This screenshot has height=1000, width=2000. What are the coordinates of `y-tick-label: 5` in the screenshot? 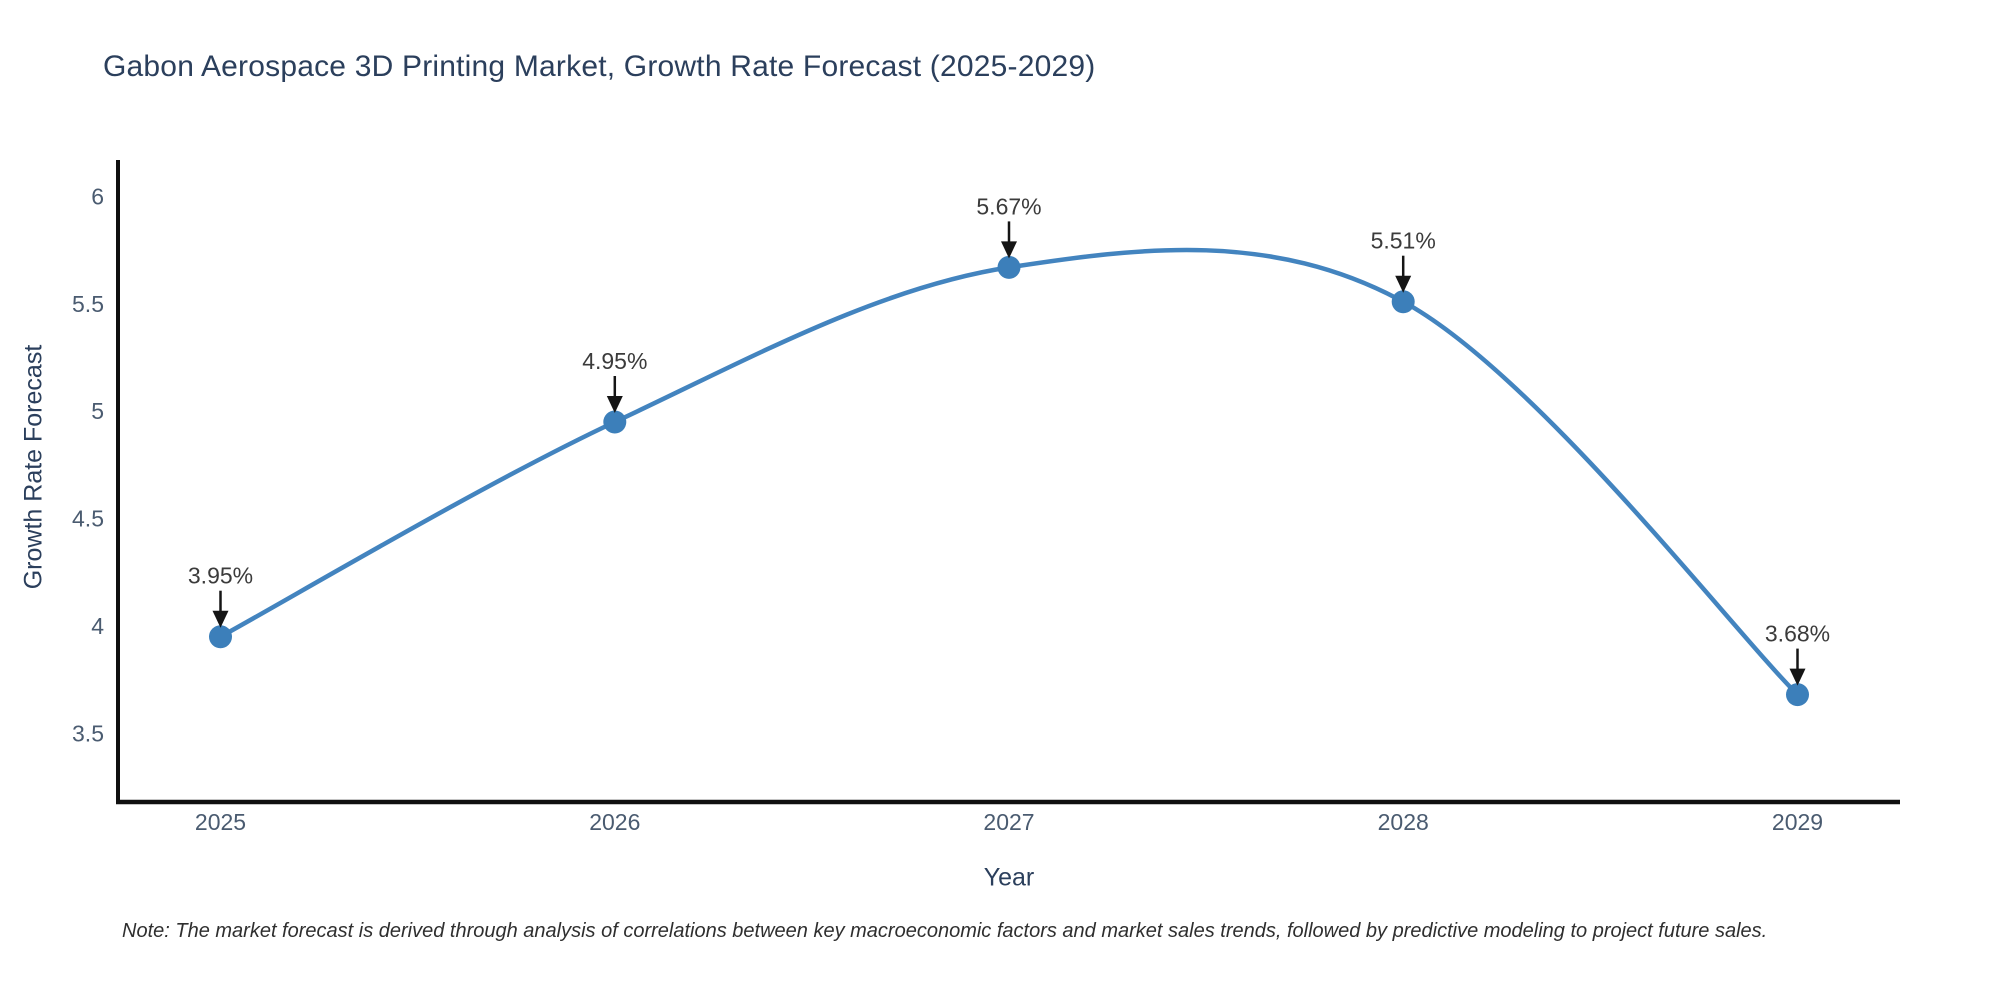 It's located at (97, 411).